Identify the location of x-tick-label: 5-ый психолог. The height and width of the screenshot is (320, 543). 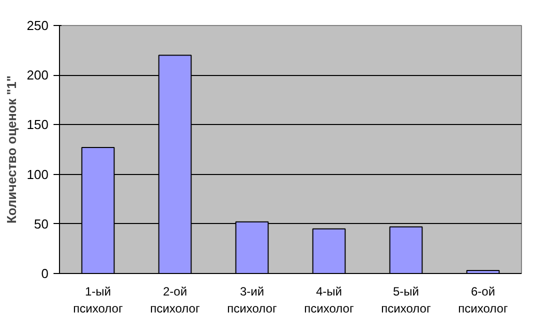
(406, 300).